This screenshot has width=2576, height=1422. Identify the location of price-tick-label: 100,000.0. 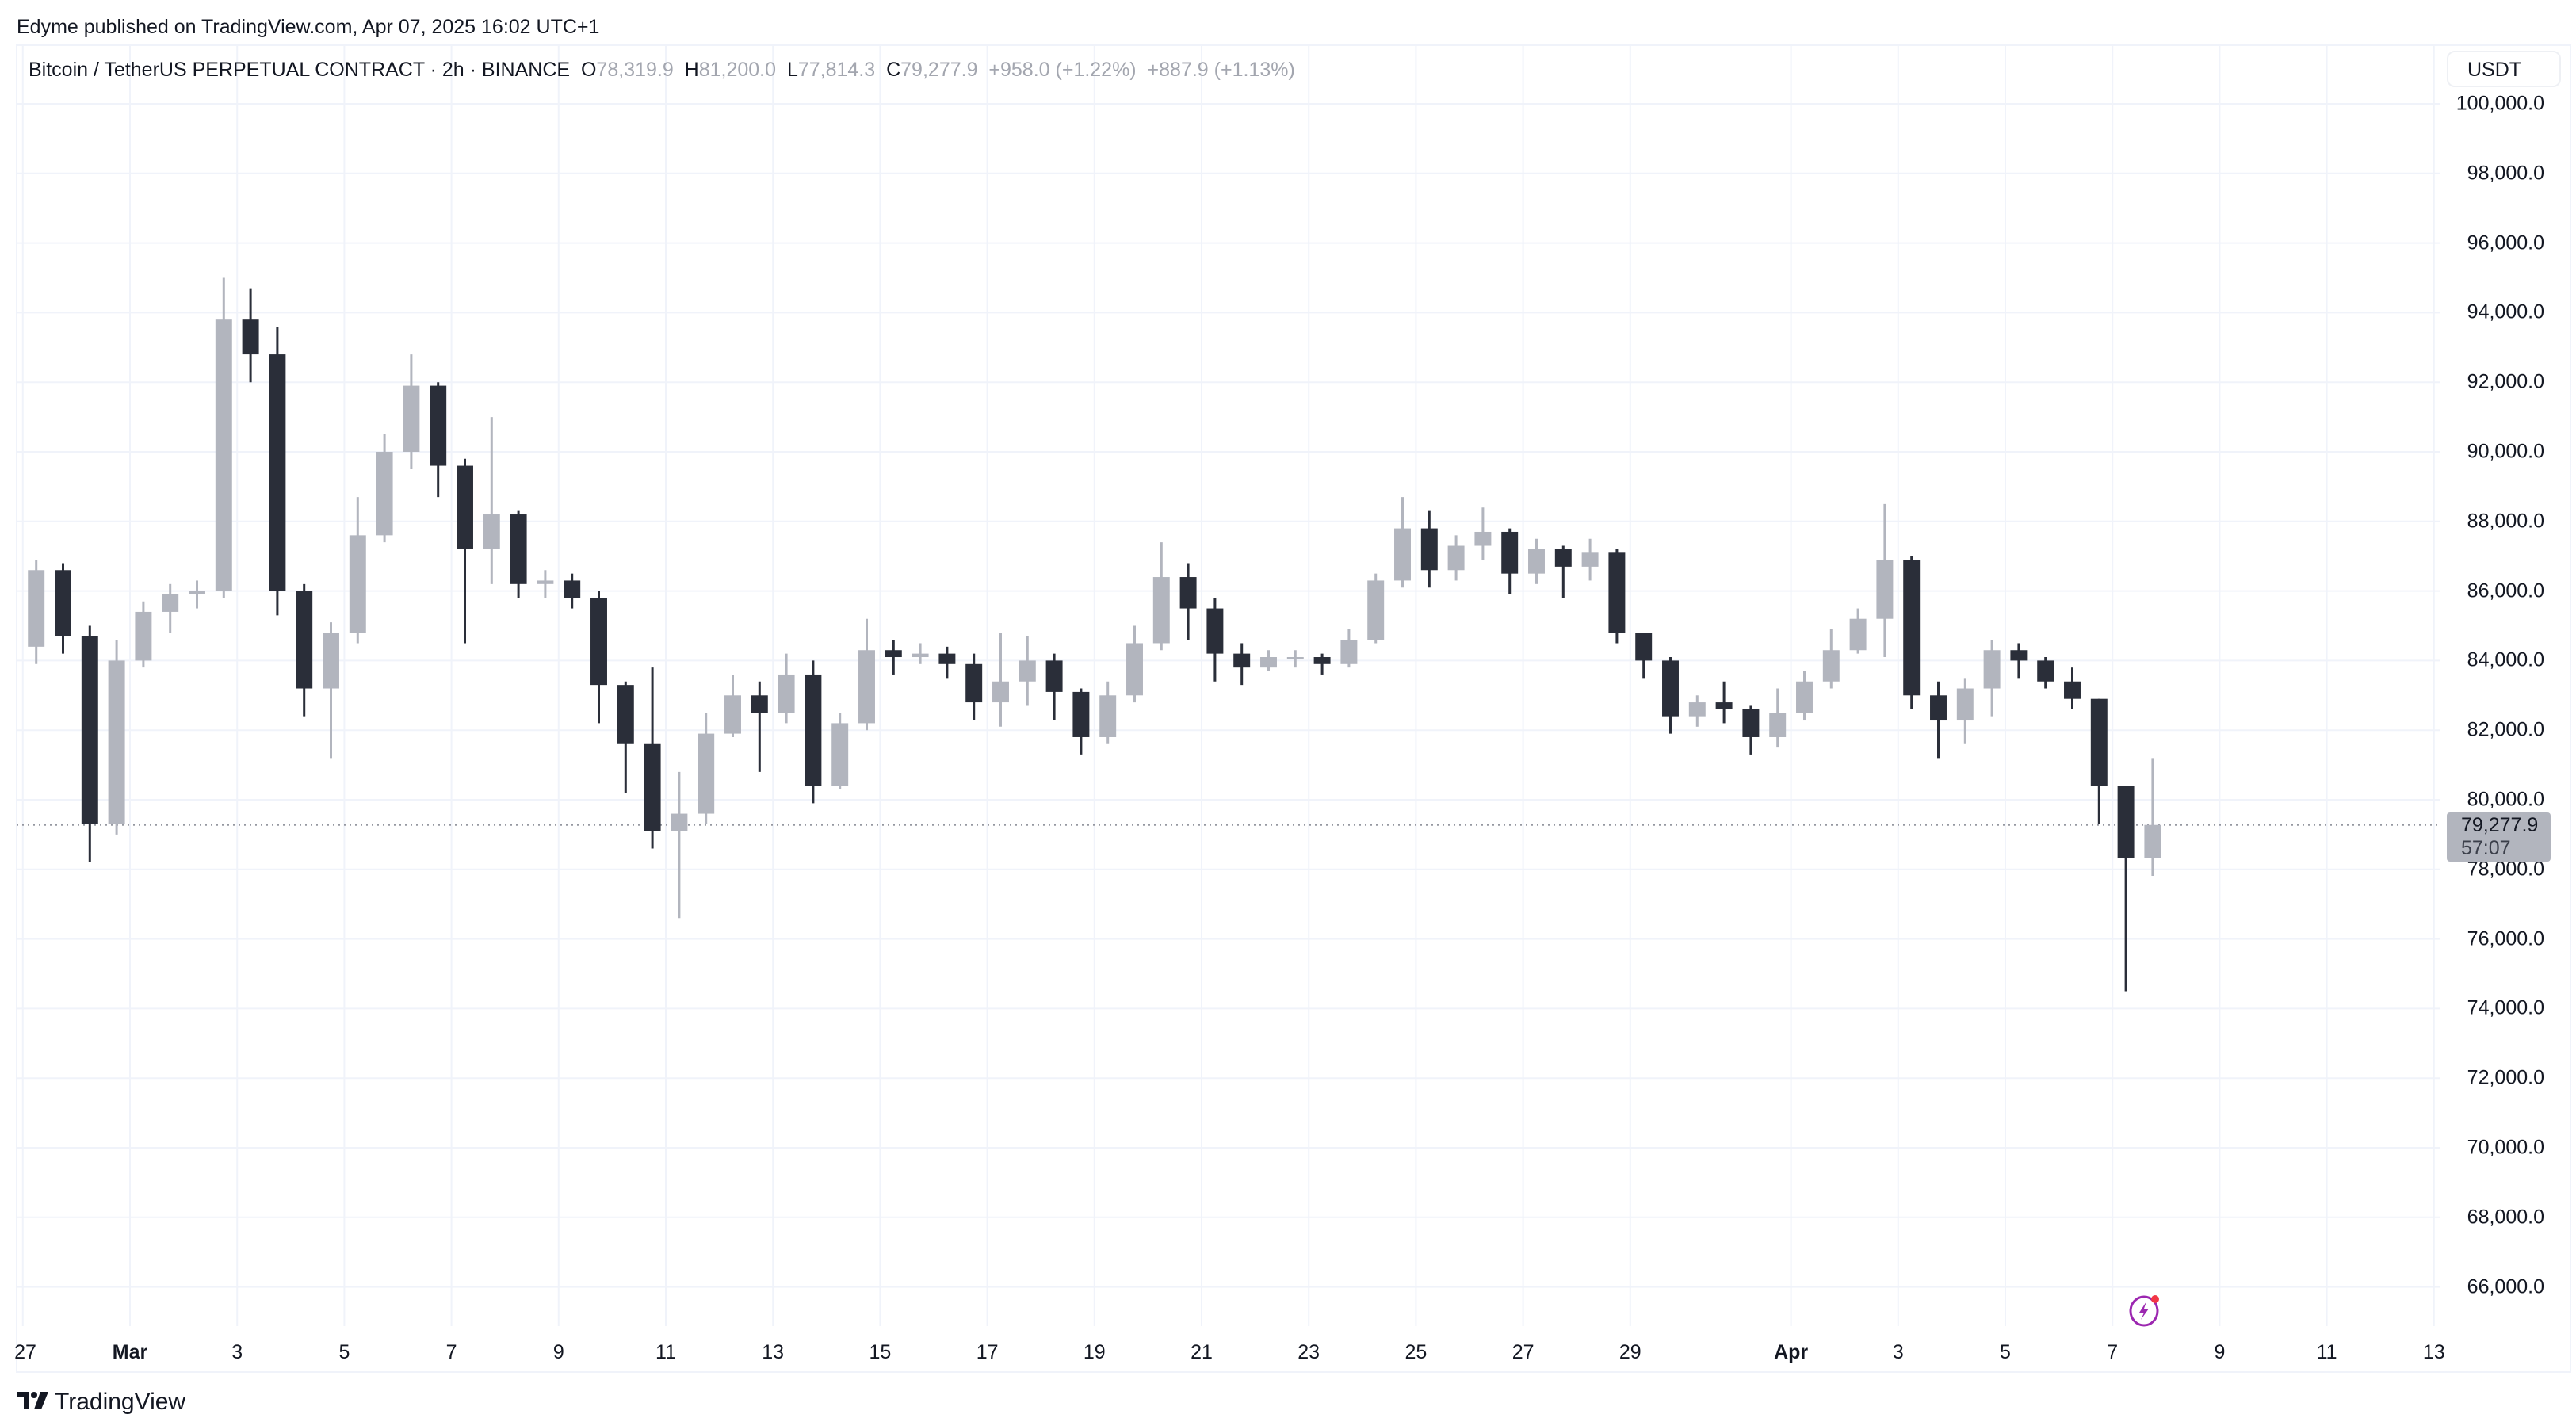
(2500, 103).